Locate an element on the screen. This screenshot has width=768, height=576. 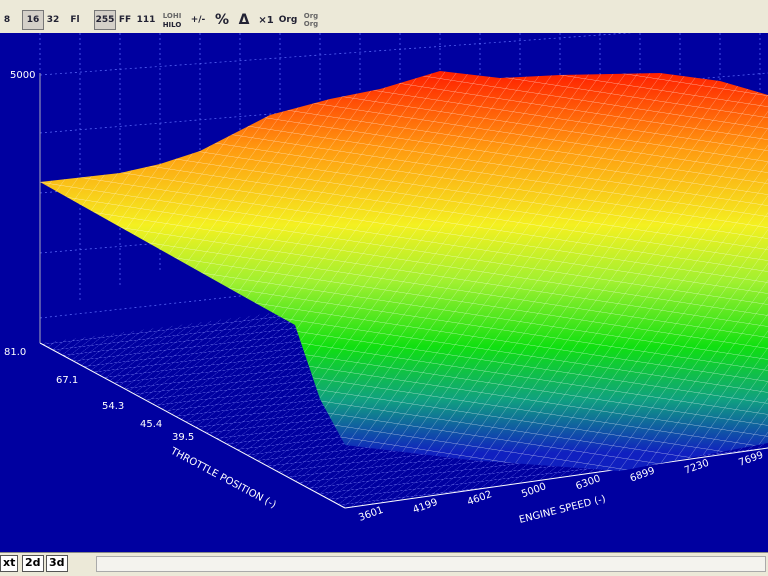
button: 16 is located at coordinates (33, 20).